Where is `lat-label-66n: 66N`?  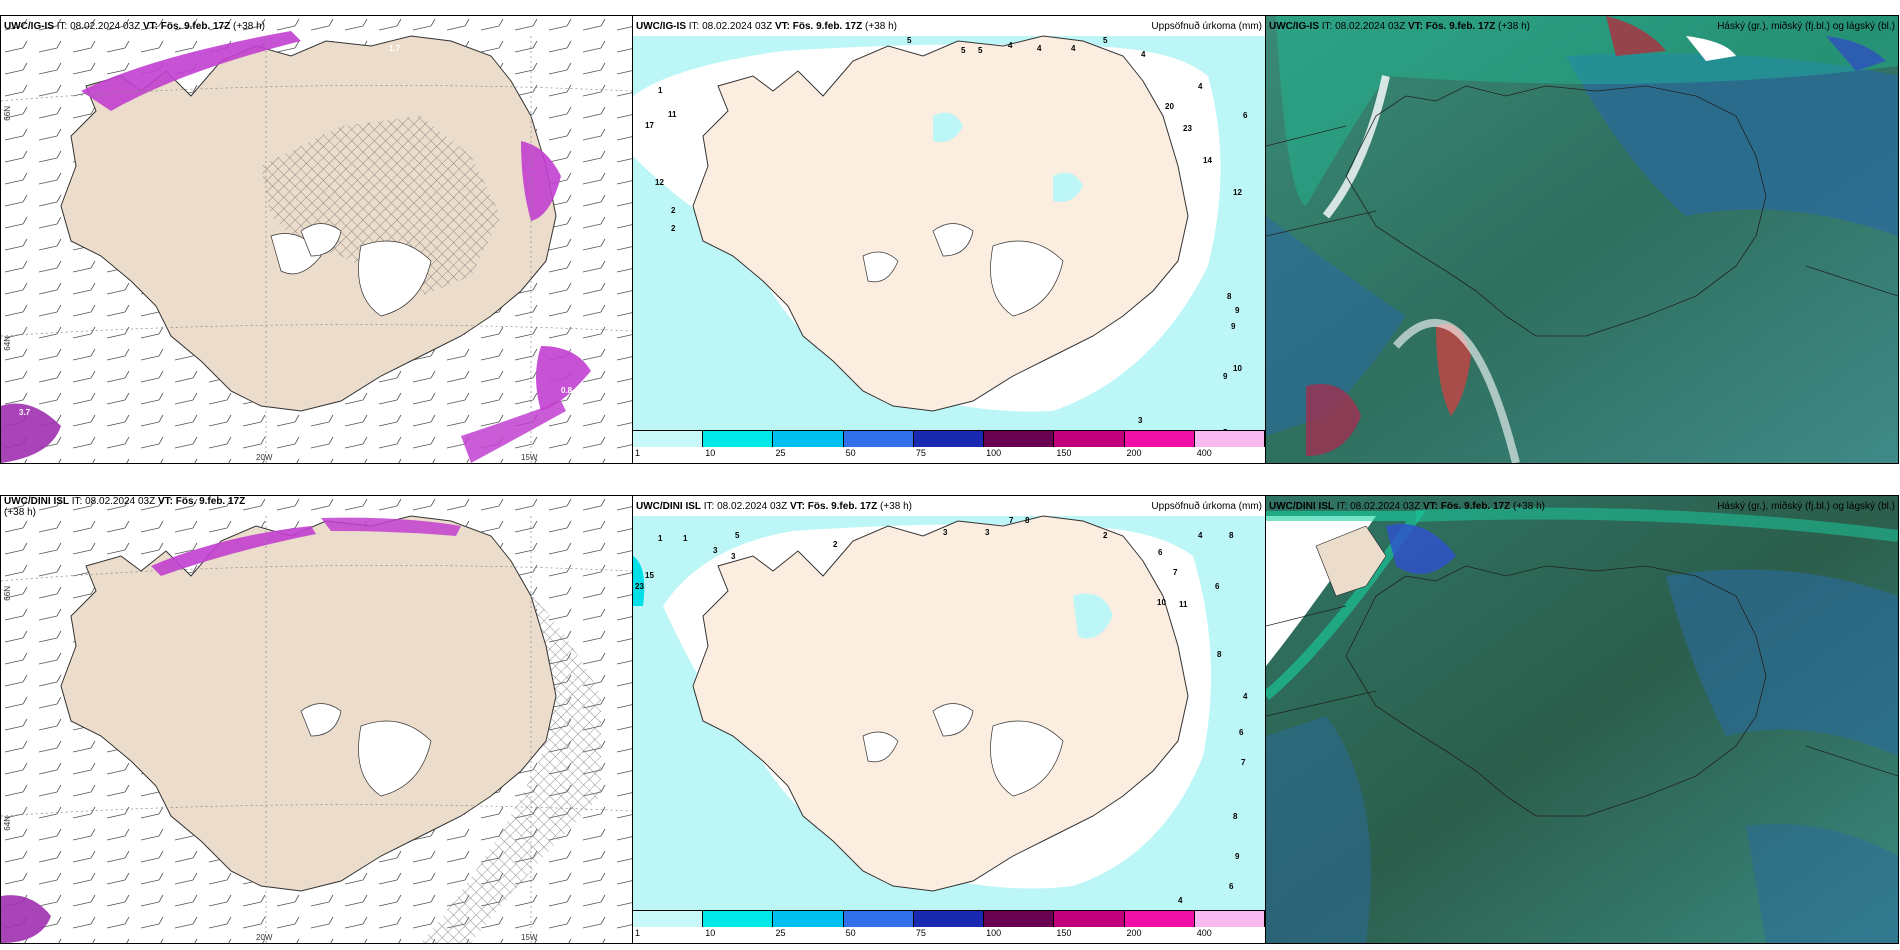 lat-label-66n: 66N is located at coordinates (7, 113).